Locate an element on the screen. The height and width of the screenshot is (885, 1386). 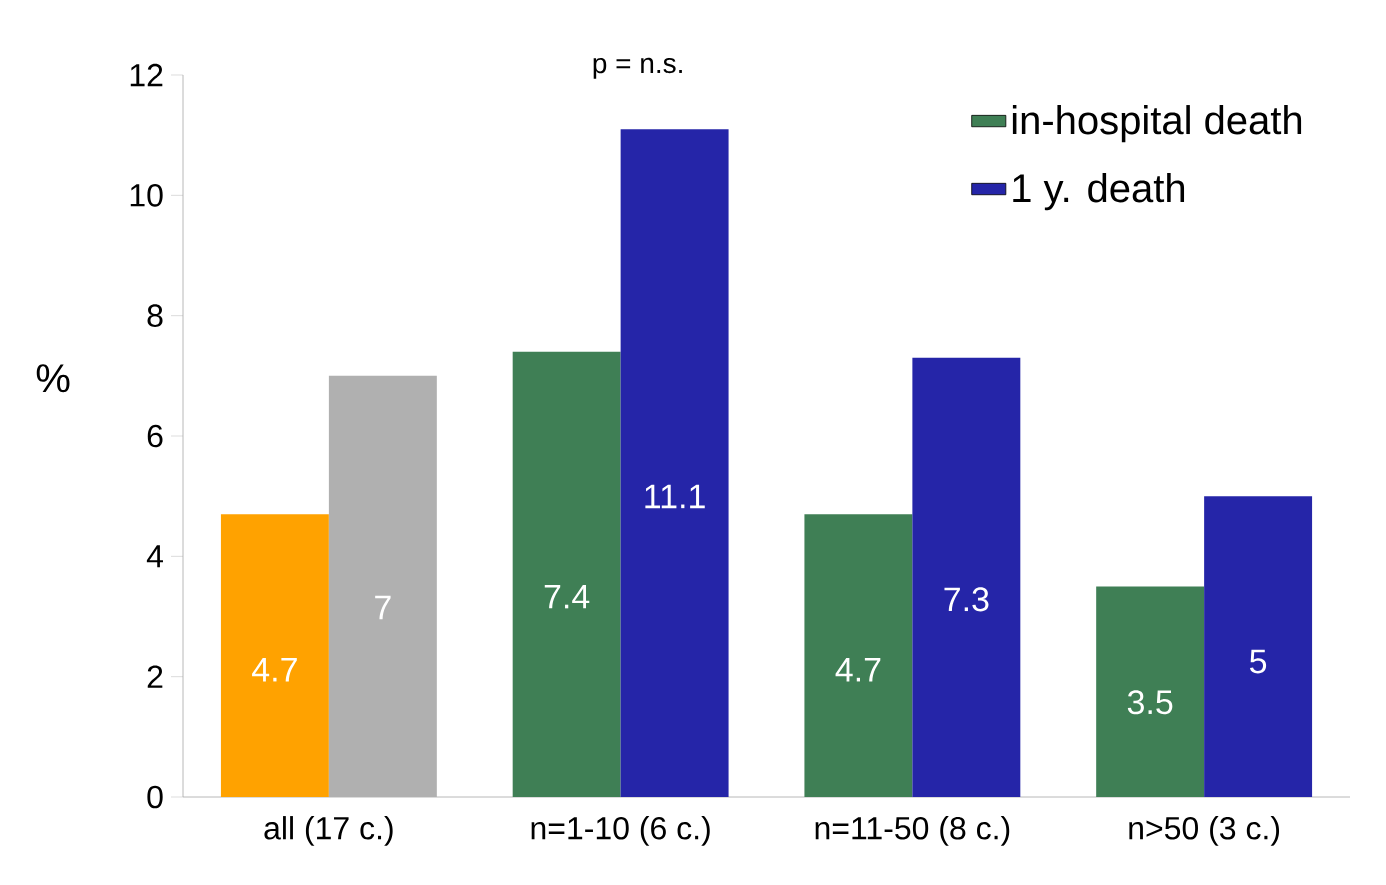
legend-label: in-hospital death is located at coordinates (1157, 124).